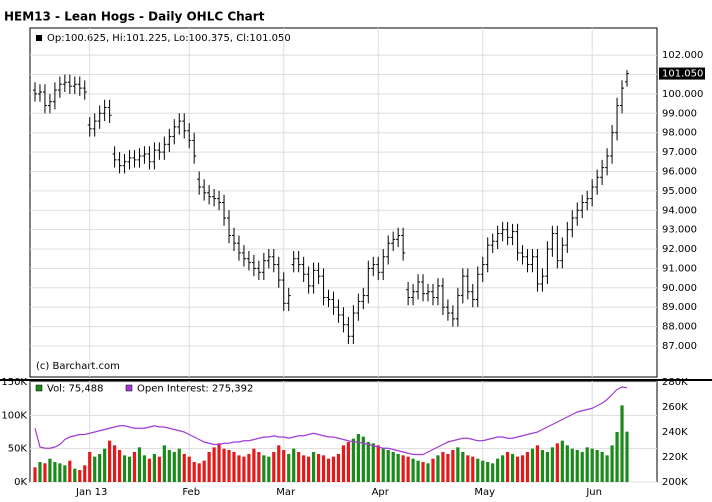  What do you see at coordinates (679, 346) in the screenshot?
I see `y-tick-label: 87.000` at bounding box center [679, 346].